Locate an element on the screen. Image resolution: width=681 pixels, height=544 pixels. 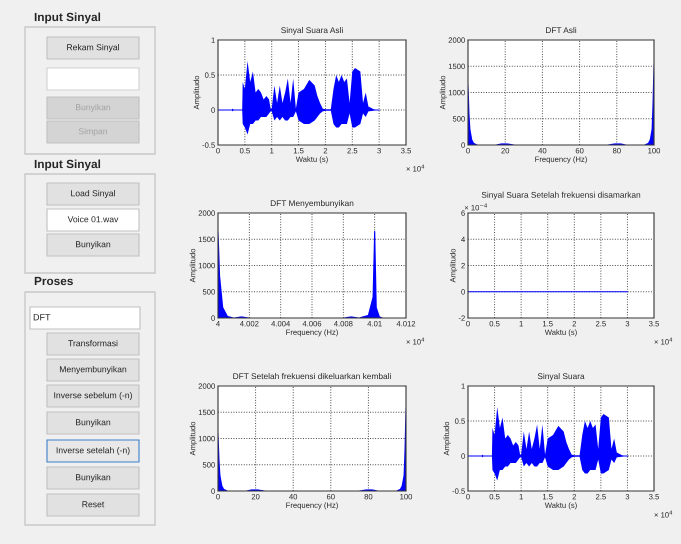
chart-title: DFT Menyembunyikan is located at coordinates (312, 204).